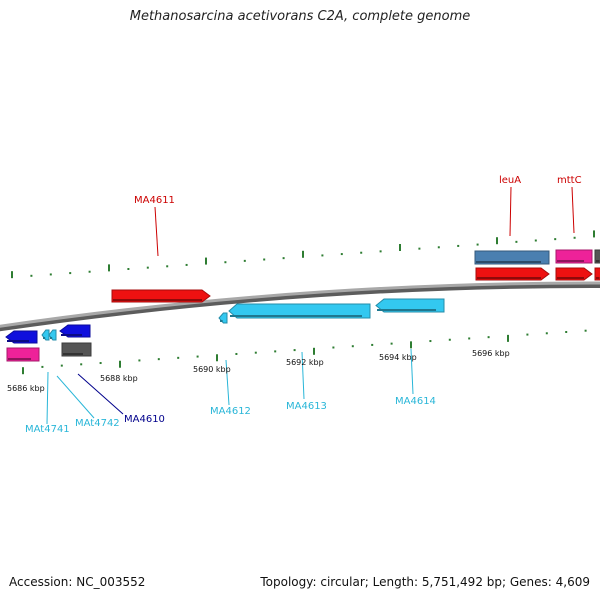 The height and width of the screenshot is (600, 600). I want to click on gene-leua-lower-shade, so click(509, 278).